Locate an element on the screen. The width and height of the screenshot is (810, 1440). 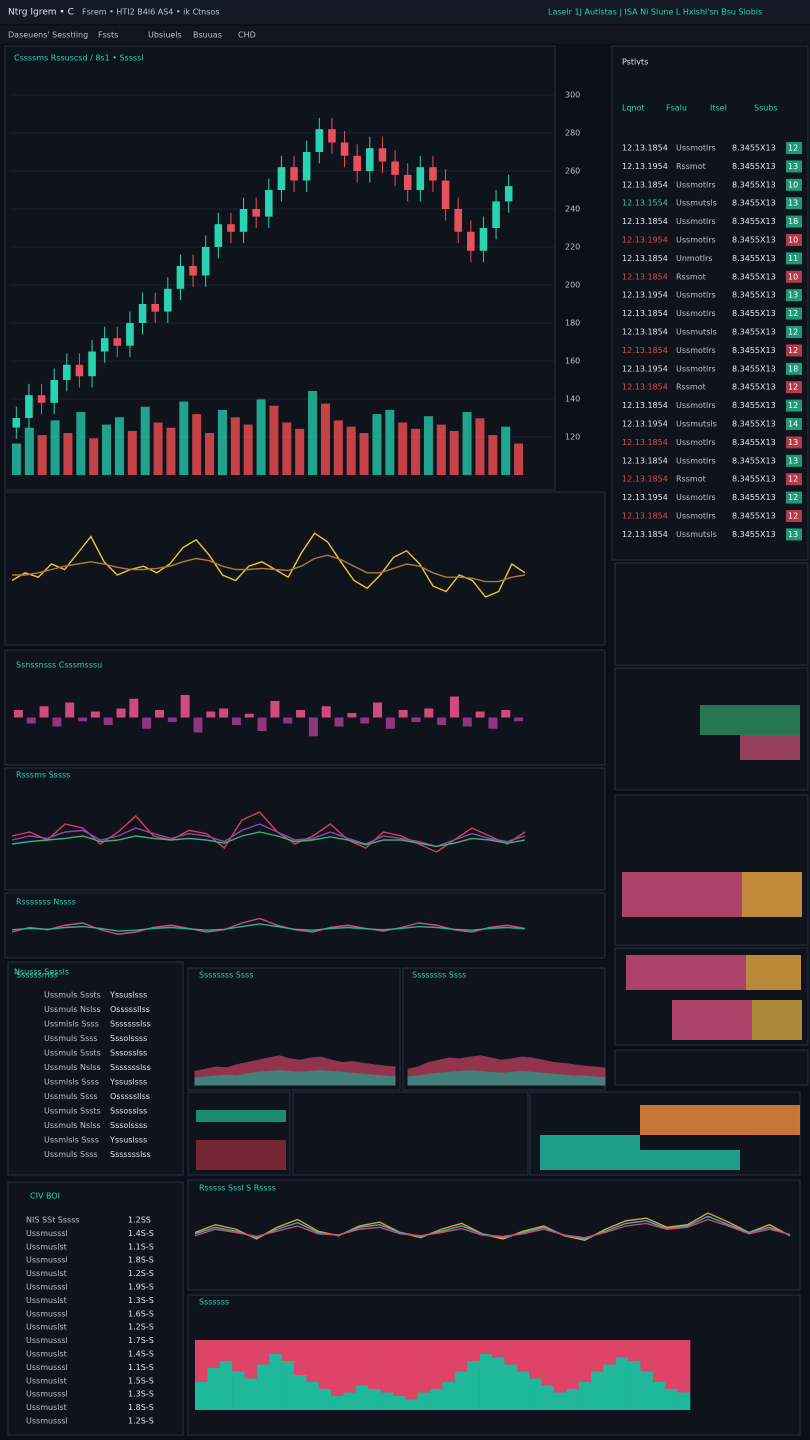
app-title: Ntrg Igrem • C is located at coordinates (41, 13).